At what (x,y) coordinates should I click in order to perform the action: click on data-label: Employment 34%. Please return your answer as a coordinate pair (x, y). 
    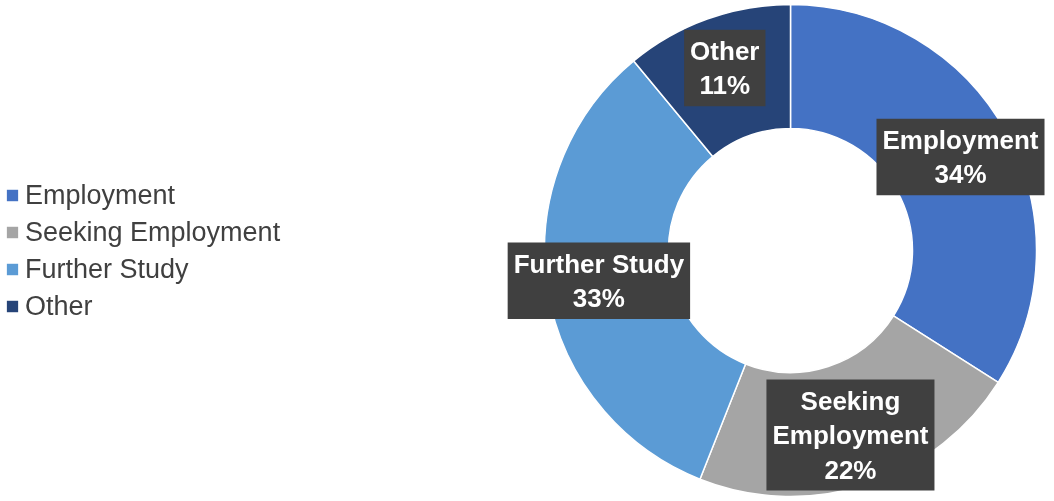
    Looking at the image, I should click on (960, 157).